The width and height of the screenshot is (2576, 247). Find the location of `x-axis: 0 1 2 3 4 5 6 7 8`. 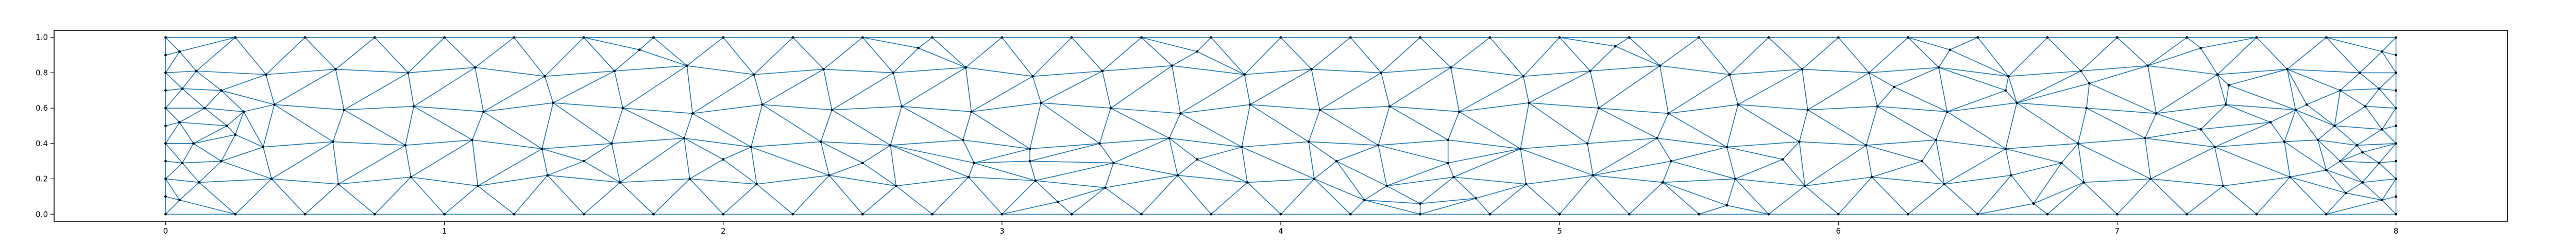

x-axis: 0 1 2 3 4 5 6 7 8 is located at coordinates (1281, 228).